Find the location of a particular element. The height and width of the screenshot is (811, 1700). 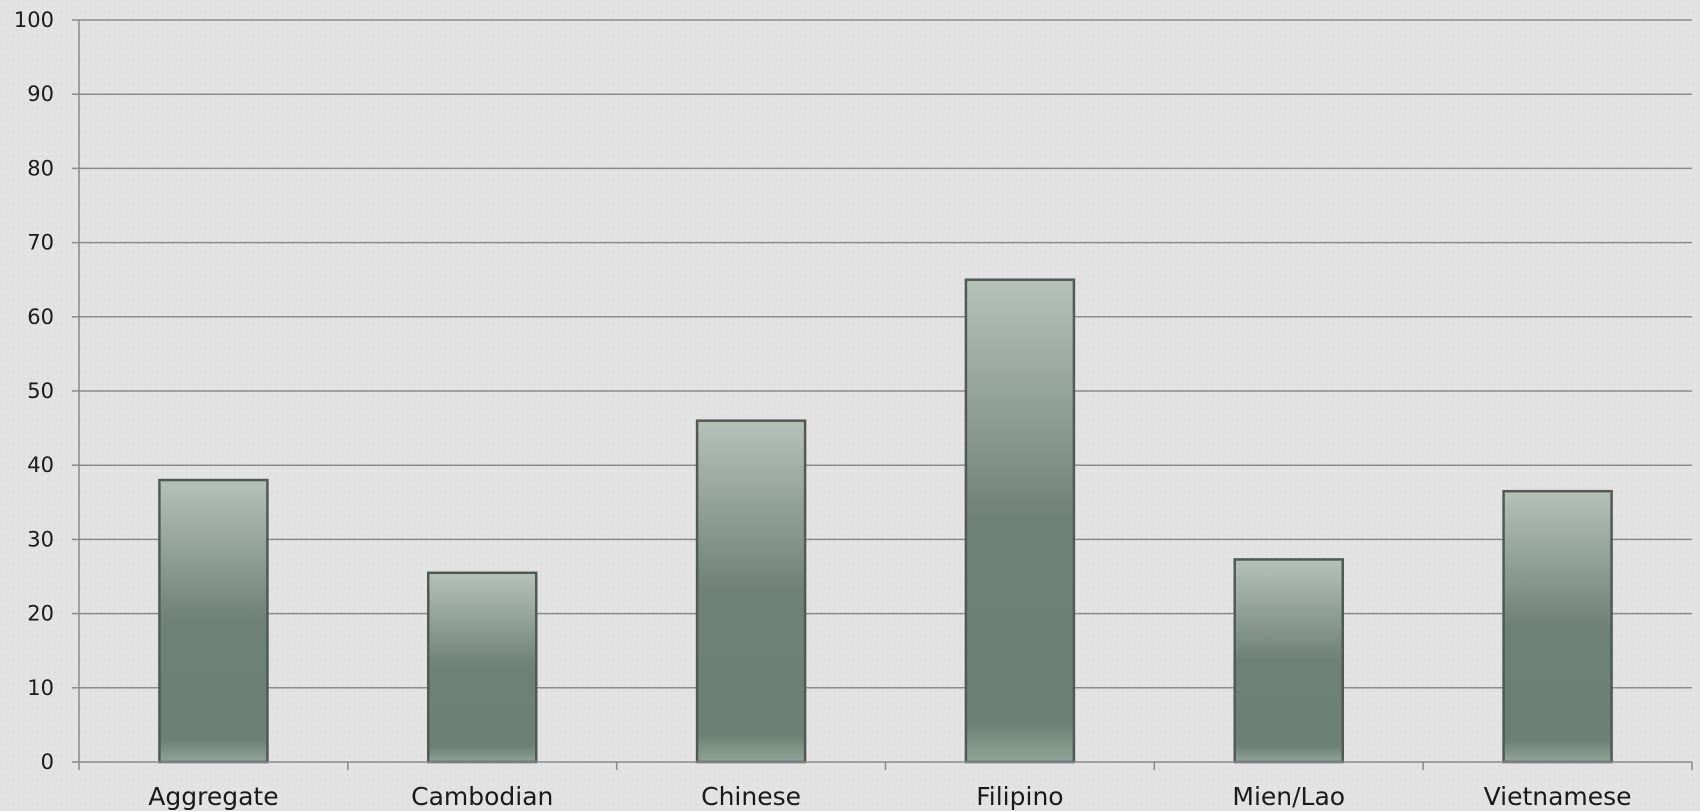

y-tick-label: 40 is located at coordinates (40, 465).